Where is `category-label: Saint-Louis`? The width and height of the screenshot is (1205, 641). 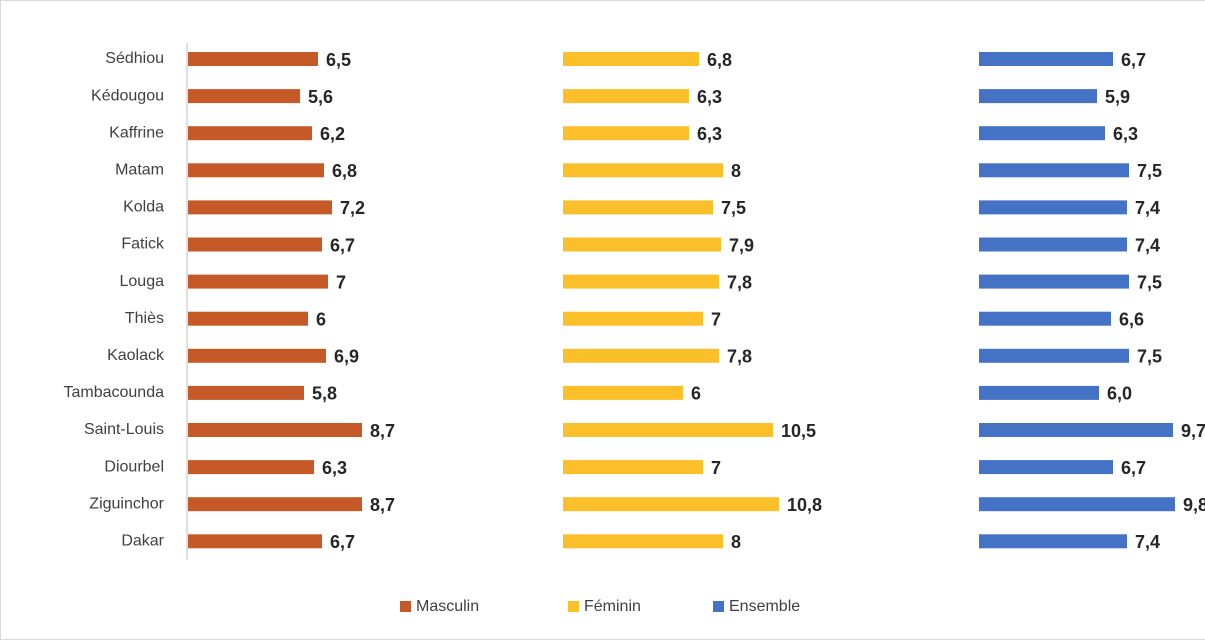
category-label: Saint-Louis is located at coordinates (124, 429).